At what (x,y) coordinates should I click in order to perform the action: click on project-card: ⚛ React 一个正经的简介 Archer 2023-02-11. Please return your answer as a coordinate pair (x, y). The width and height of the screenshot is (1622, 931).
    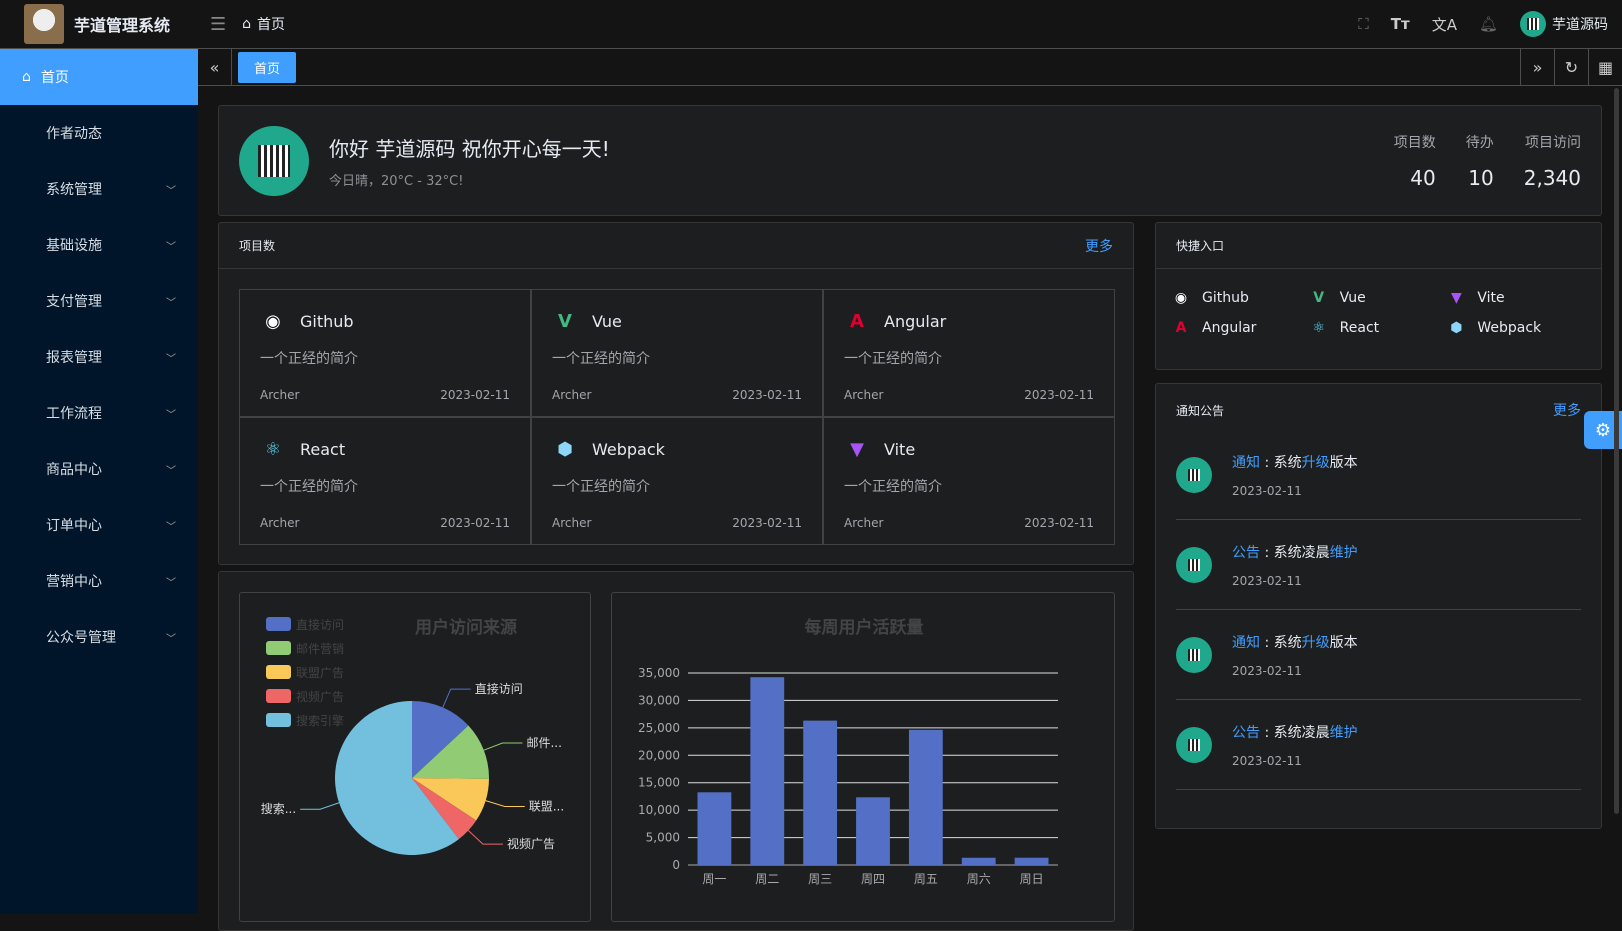
    Looking at the image, I should click on (385, 481).